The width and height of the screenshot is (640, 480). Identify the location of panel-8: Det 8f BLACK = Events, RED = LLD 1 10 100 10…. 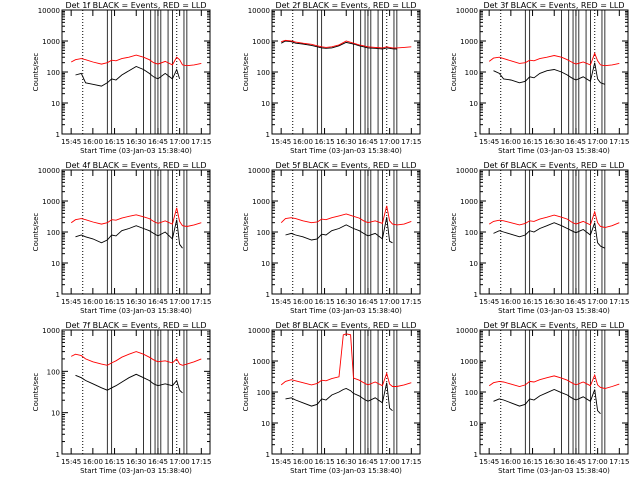
(331, 398).